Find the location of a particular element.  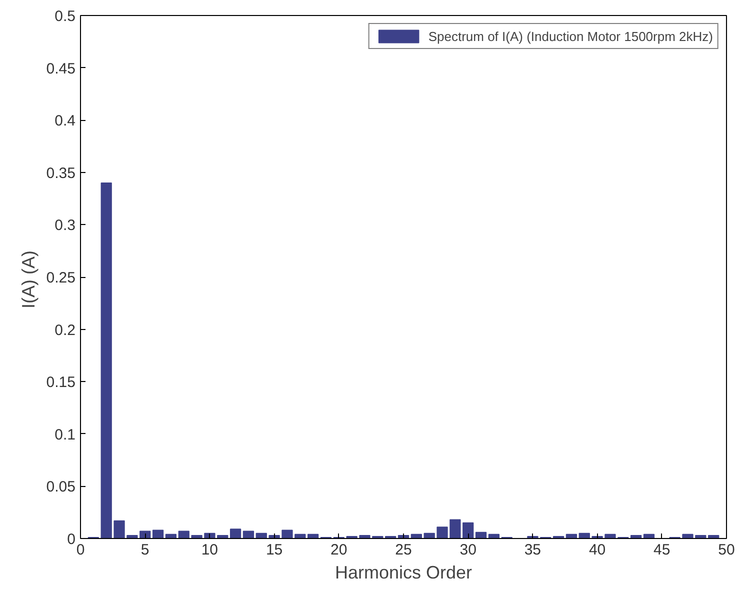

x-tick-label: 35 is located at coordinates (533, 550).